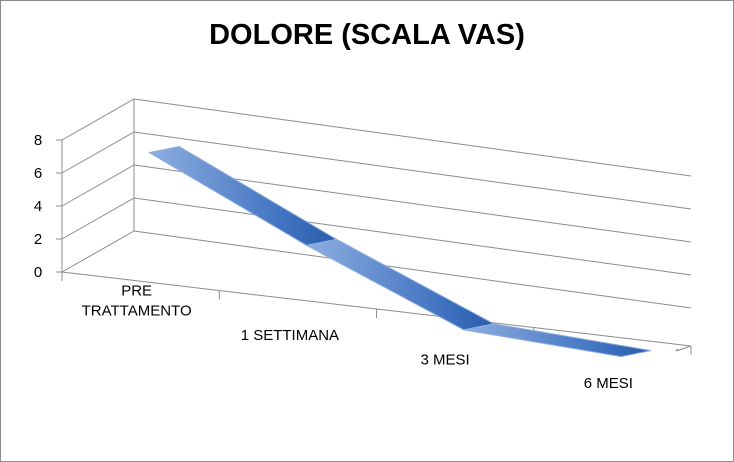 The height and width of the screenshot is (462, 734). I want to click on chart-title: DOLORE (SCALA VAS), so click(367, 35).